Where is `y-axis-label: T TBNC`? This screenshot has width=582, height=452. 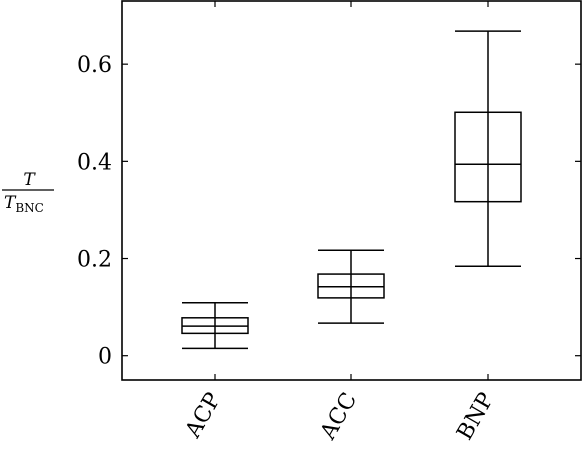 y-axis-label: T TBNC is located at coordinates (28, 192).